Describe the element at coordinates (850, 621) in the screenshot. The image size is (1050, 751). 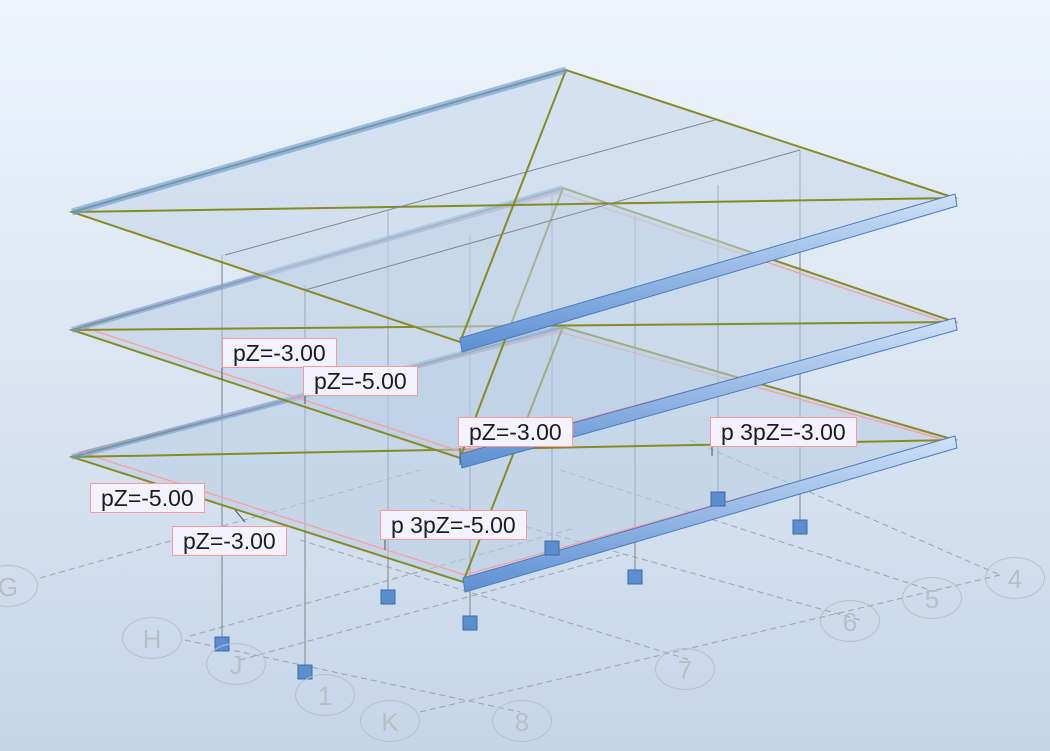
I see `grid-bubble-6: 6` at that location.